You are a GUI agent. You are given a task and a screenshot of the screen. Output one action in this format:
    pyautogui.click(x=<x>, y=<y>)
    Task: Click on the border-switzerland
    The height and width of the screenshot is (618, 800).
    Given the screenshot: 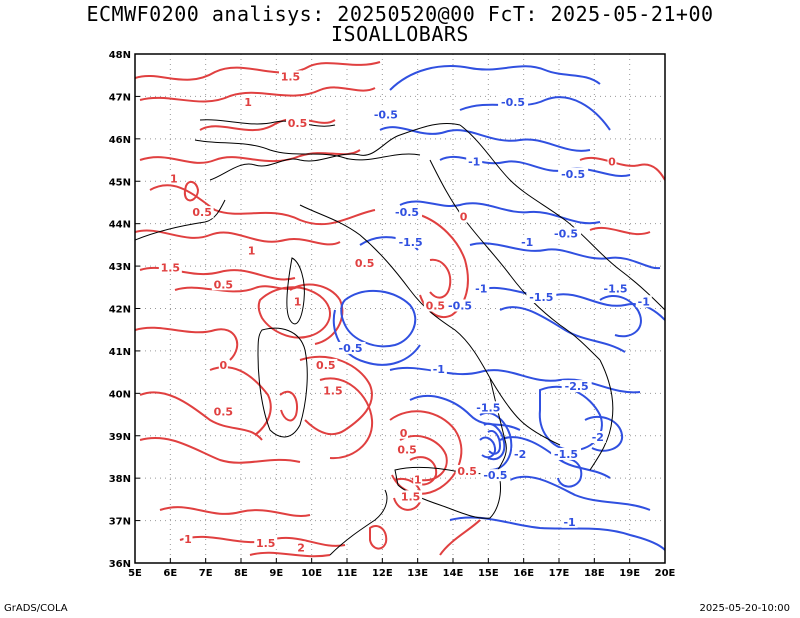 What is the action you would take?
    pyautogui.click(x=267, y=123)
    